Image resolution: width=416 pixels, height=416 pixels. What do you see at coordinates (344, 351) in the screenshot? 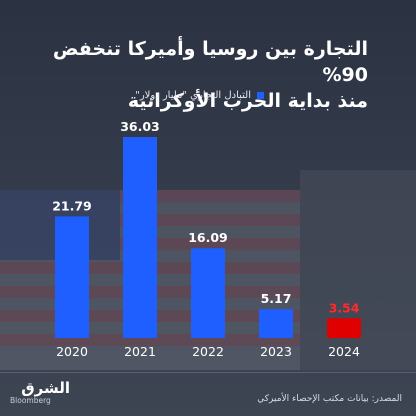
I see `x-tick-label-2024: 2024` at bounding box center [344, 351].